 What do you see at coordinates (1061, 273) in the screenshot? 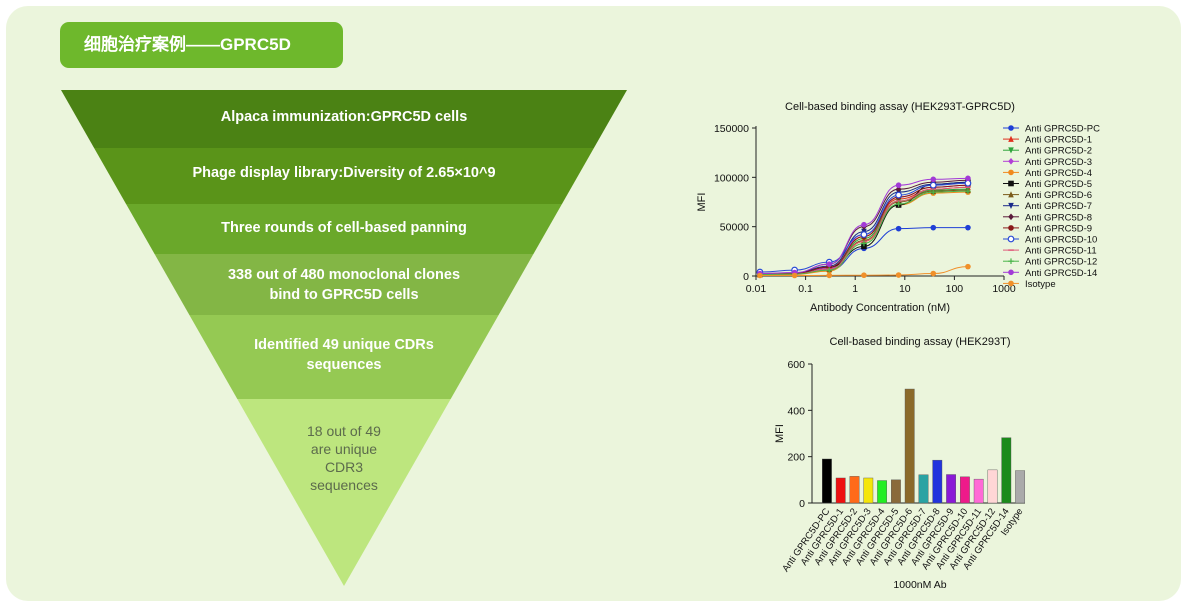
I see `legend-label: Anti GPRC5D-14` at bounding box center [1061, 273].